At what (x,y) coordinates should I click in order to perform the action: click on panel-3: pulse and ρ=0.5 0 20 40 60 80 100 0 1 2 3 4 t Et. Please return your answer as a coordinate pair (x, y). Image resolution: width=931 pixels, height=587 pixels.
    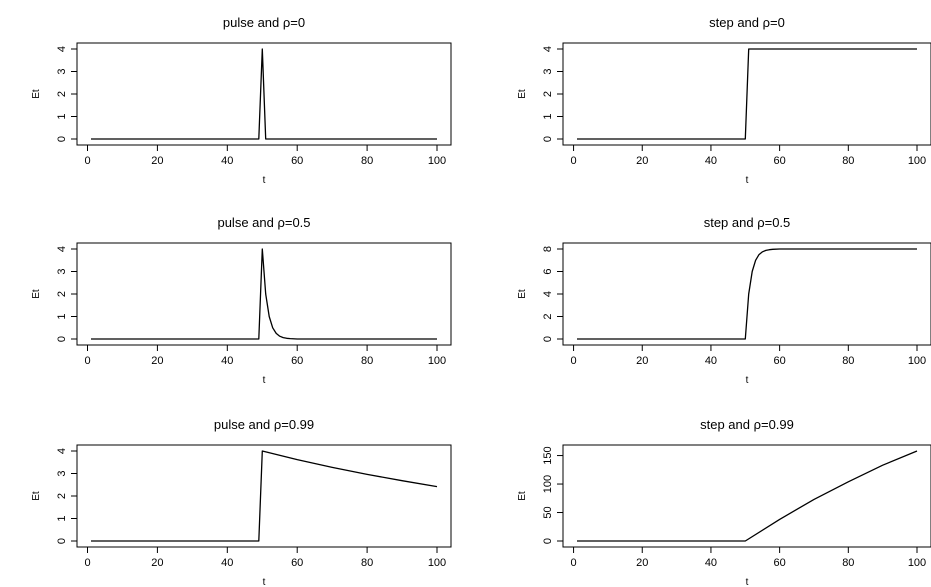
    Looking at the image, I should click on (241, 300).